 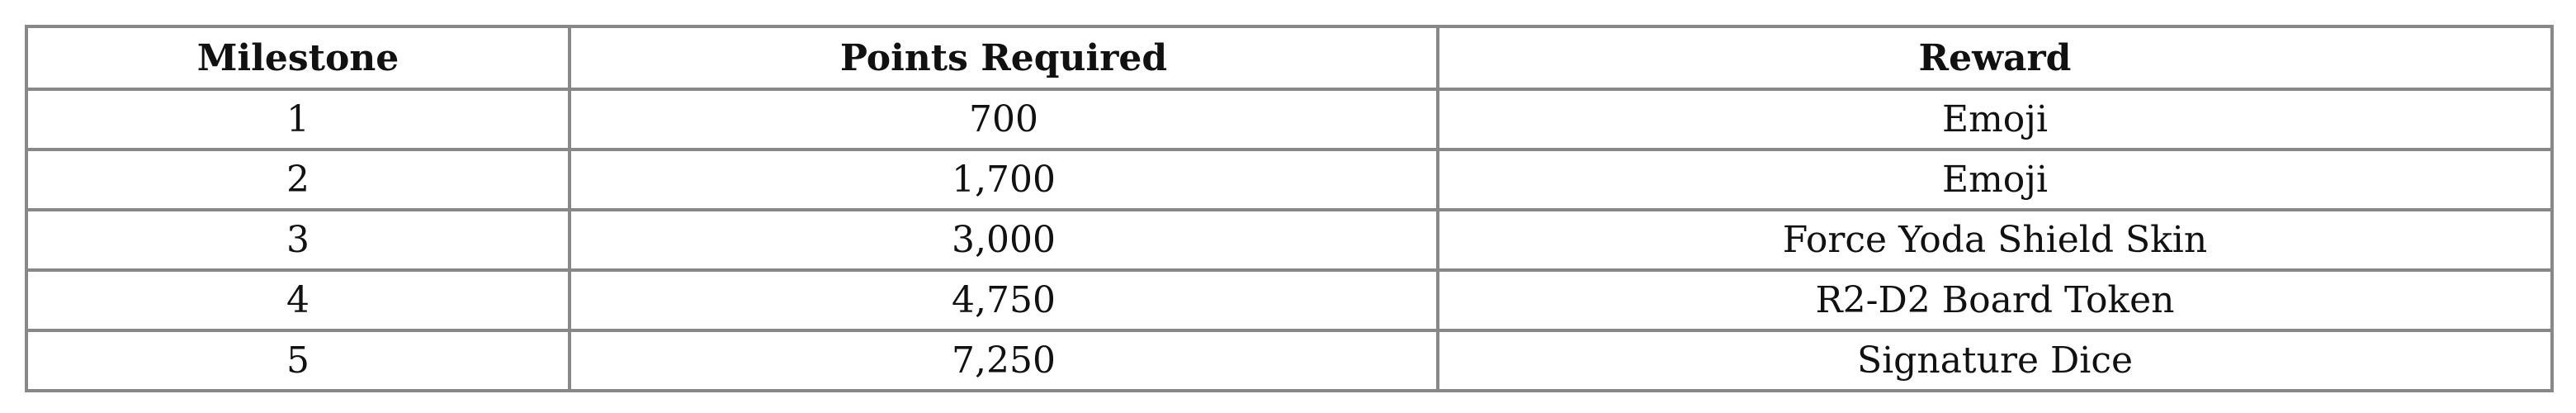 I want to click on milestone-cell: 4, so click(x=298, y=300).